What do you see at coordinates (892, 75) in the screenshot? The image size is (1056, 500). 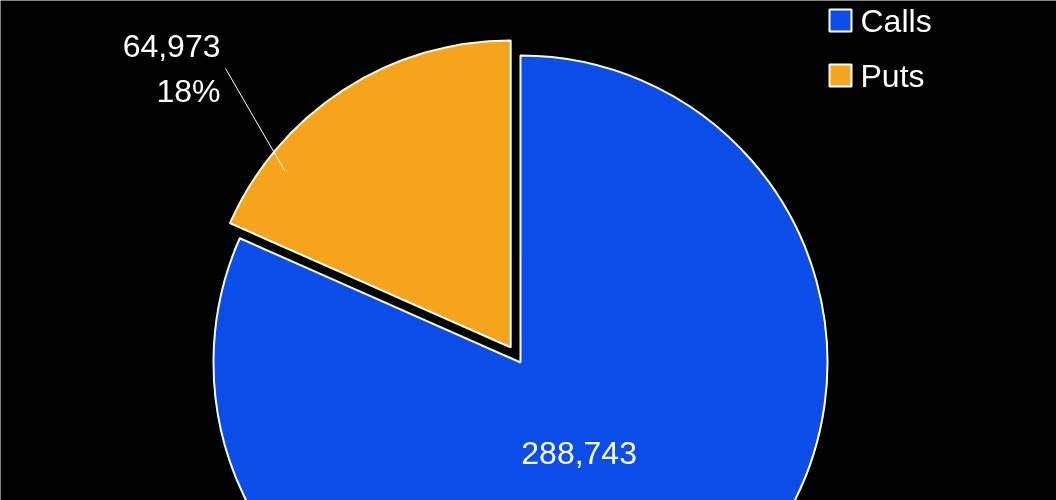 I see `legend-label: Puts` at bounding box center [892, 75].